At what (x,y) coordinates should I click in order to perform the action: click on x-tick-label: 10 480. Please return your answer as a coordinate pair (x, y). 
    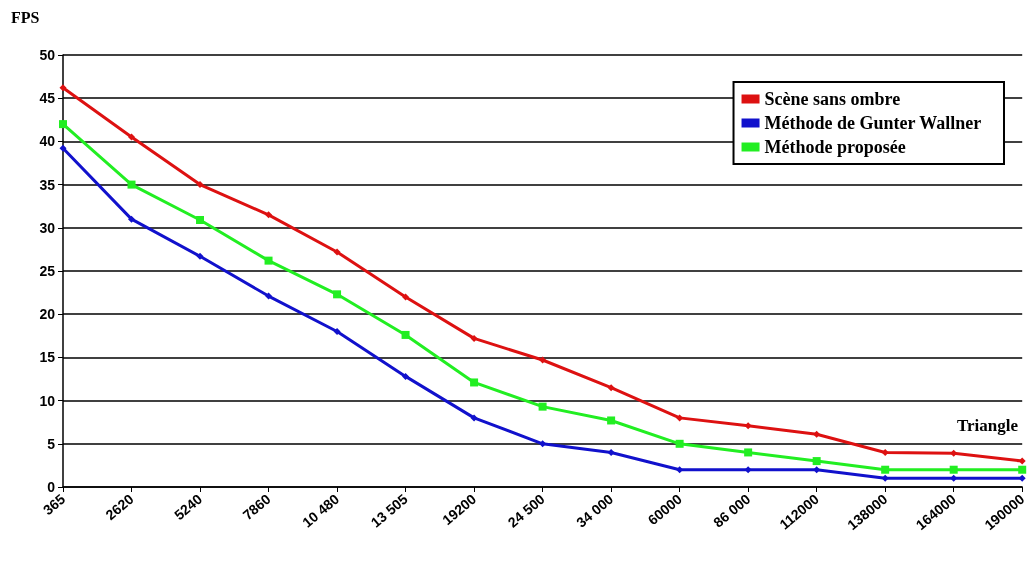
    Looking at the image, I should click on (321, 510).